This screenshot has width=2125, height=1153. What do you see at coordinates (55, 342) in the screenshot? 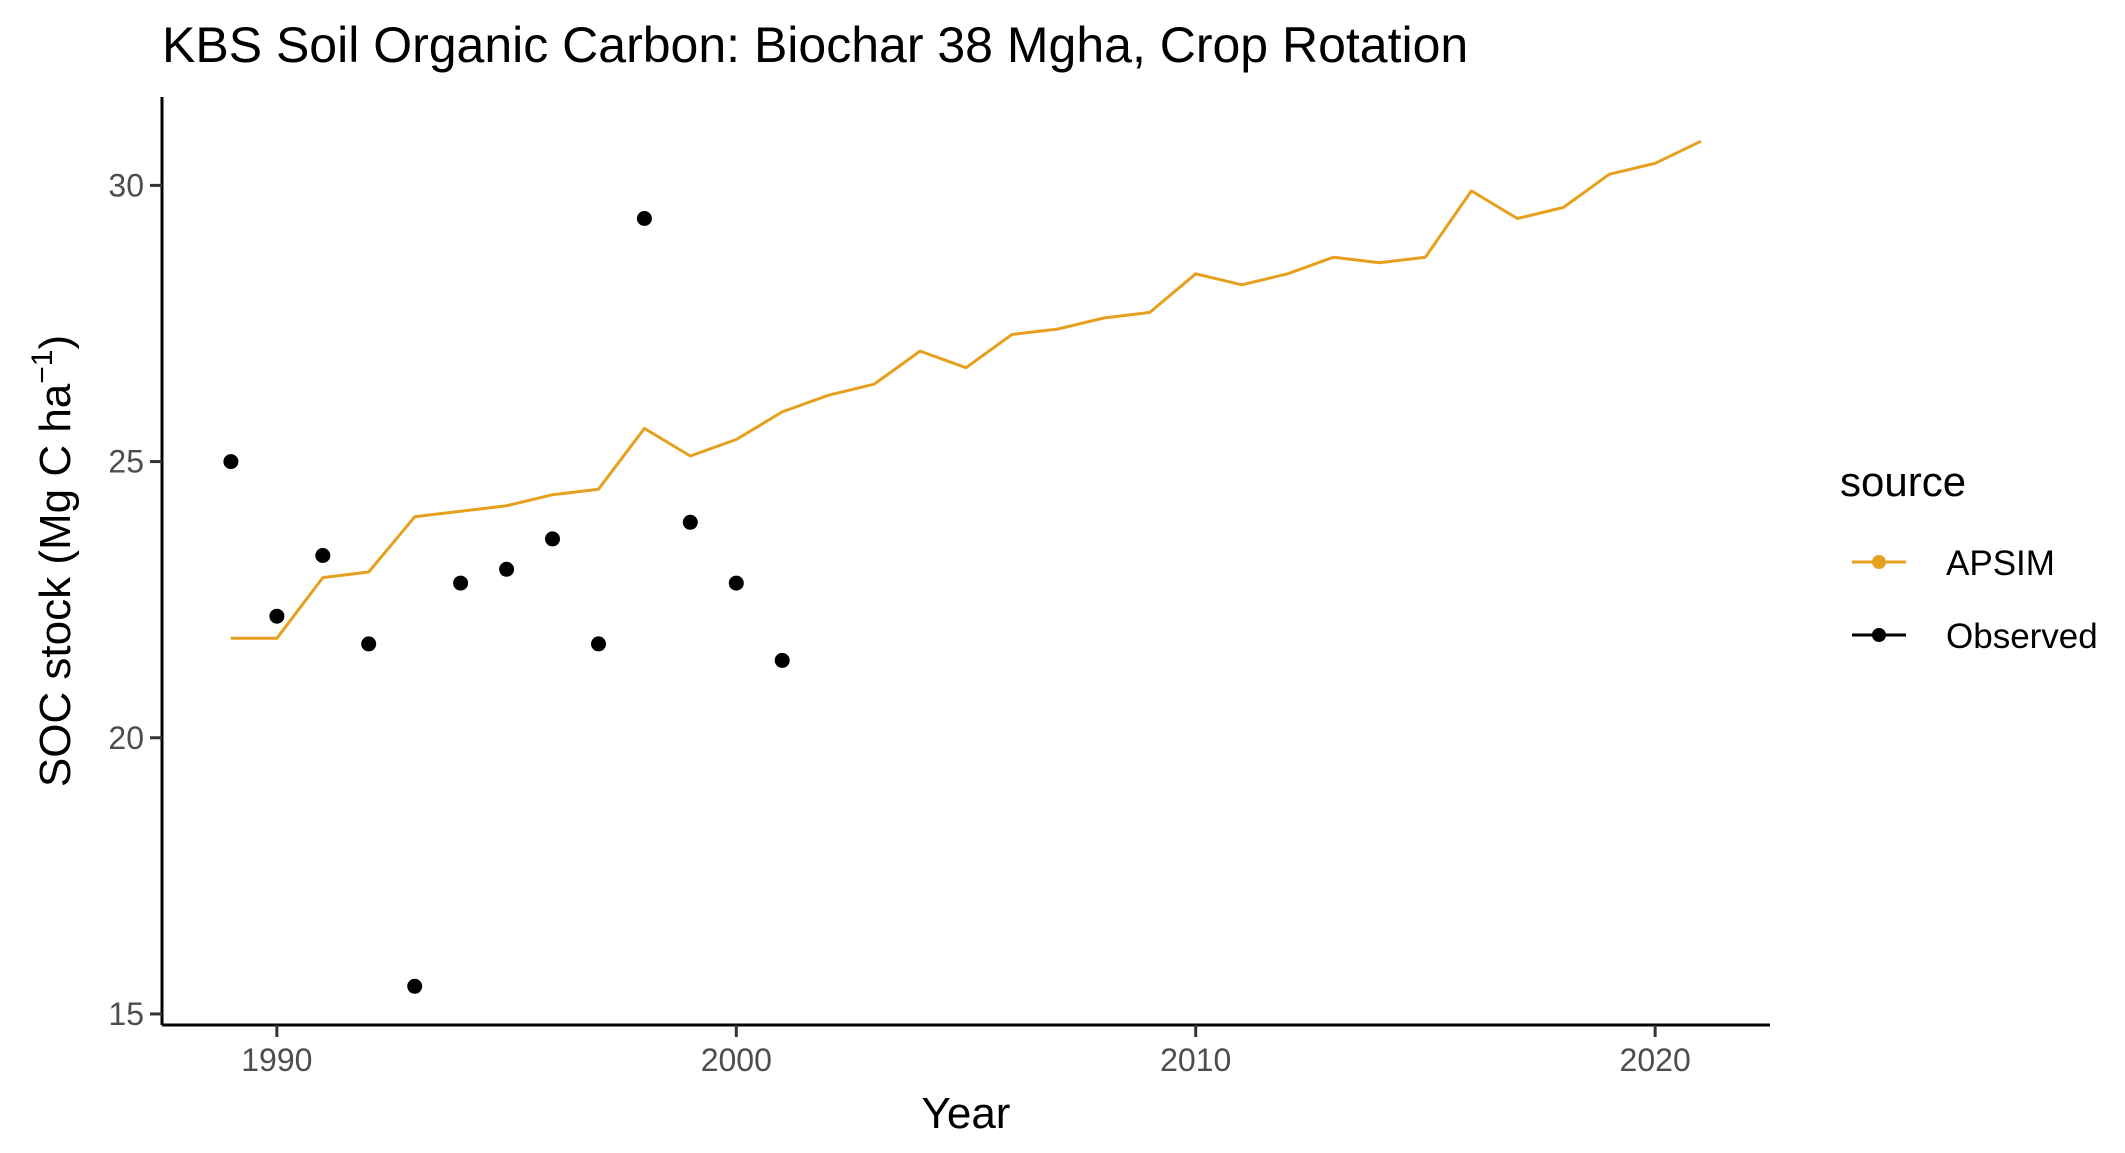
I see `y-axis-title-close: )` at bounding box center [55, 342].